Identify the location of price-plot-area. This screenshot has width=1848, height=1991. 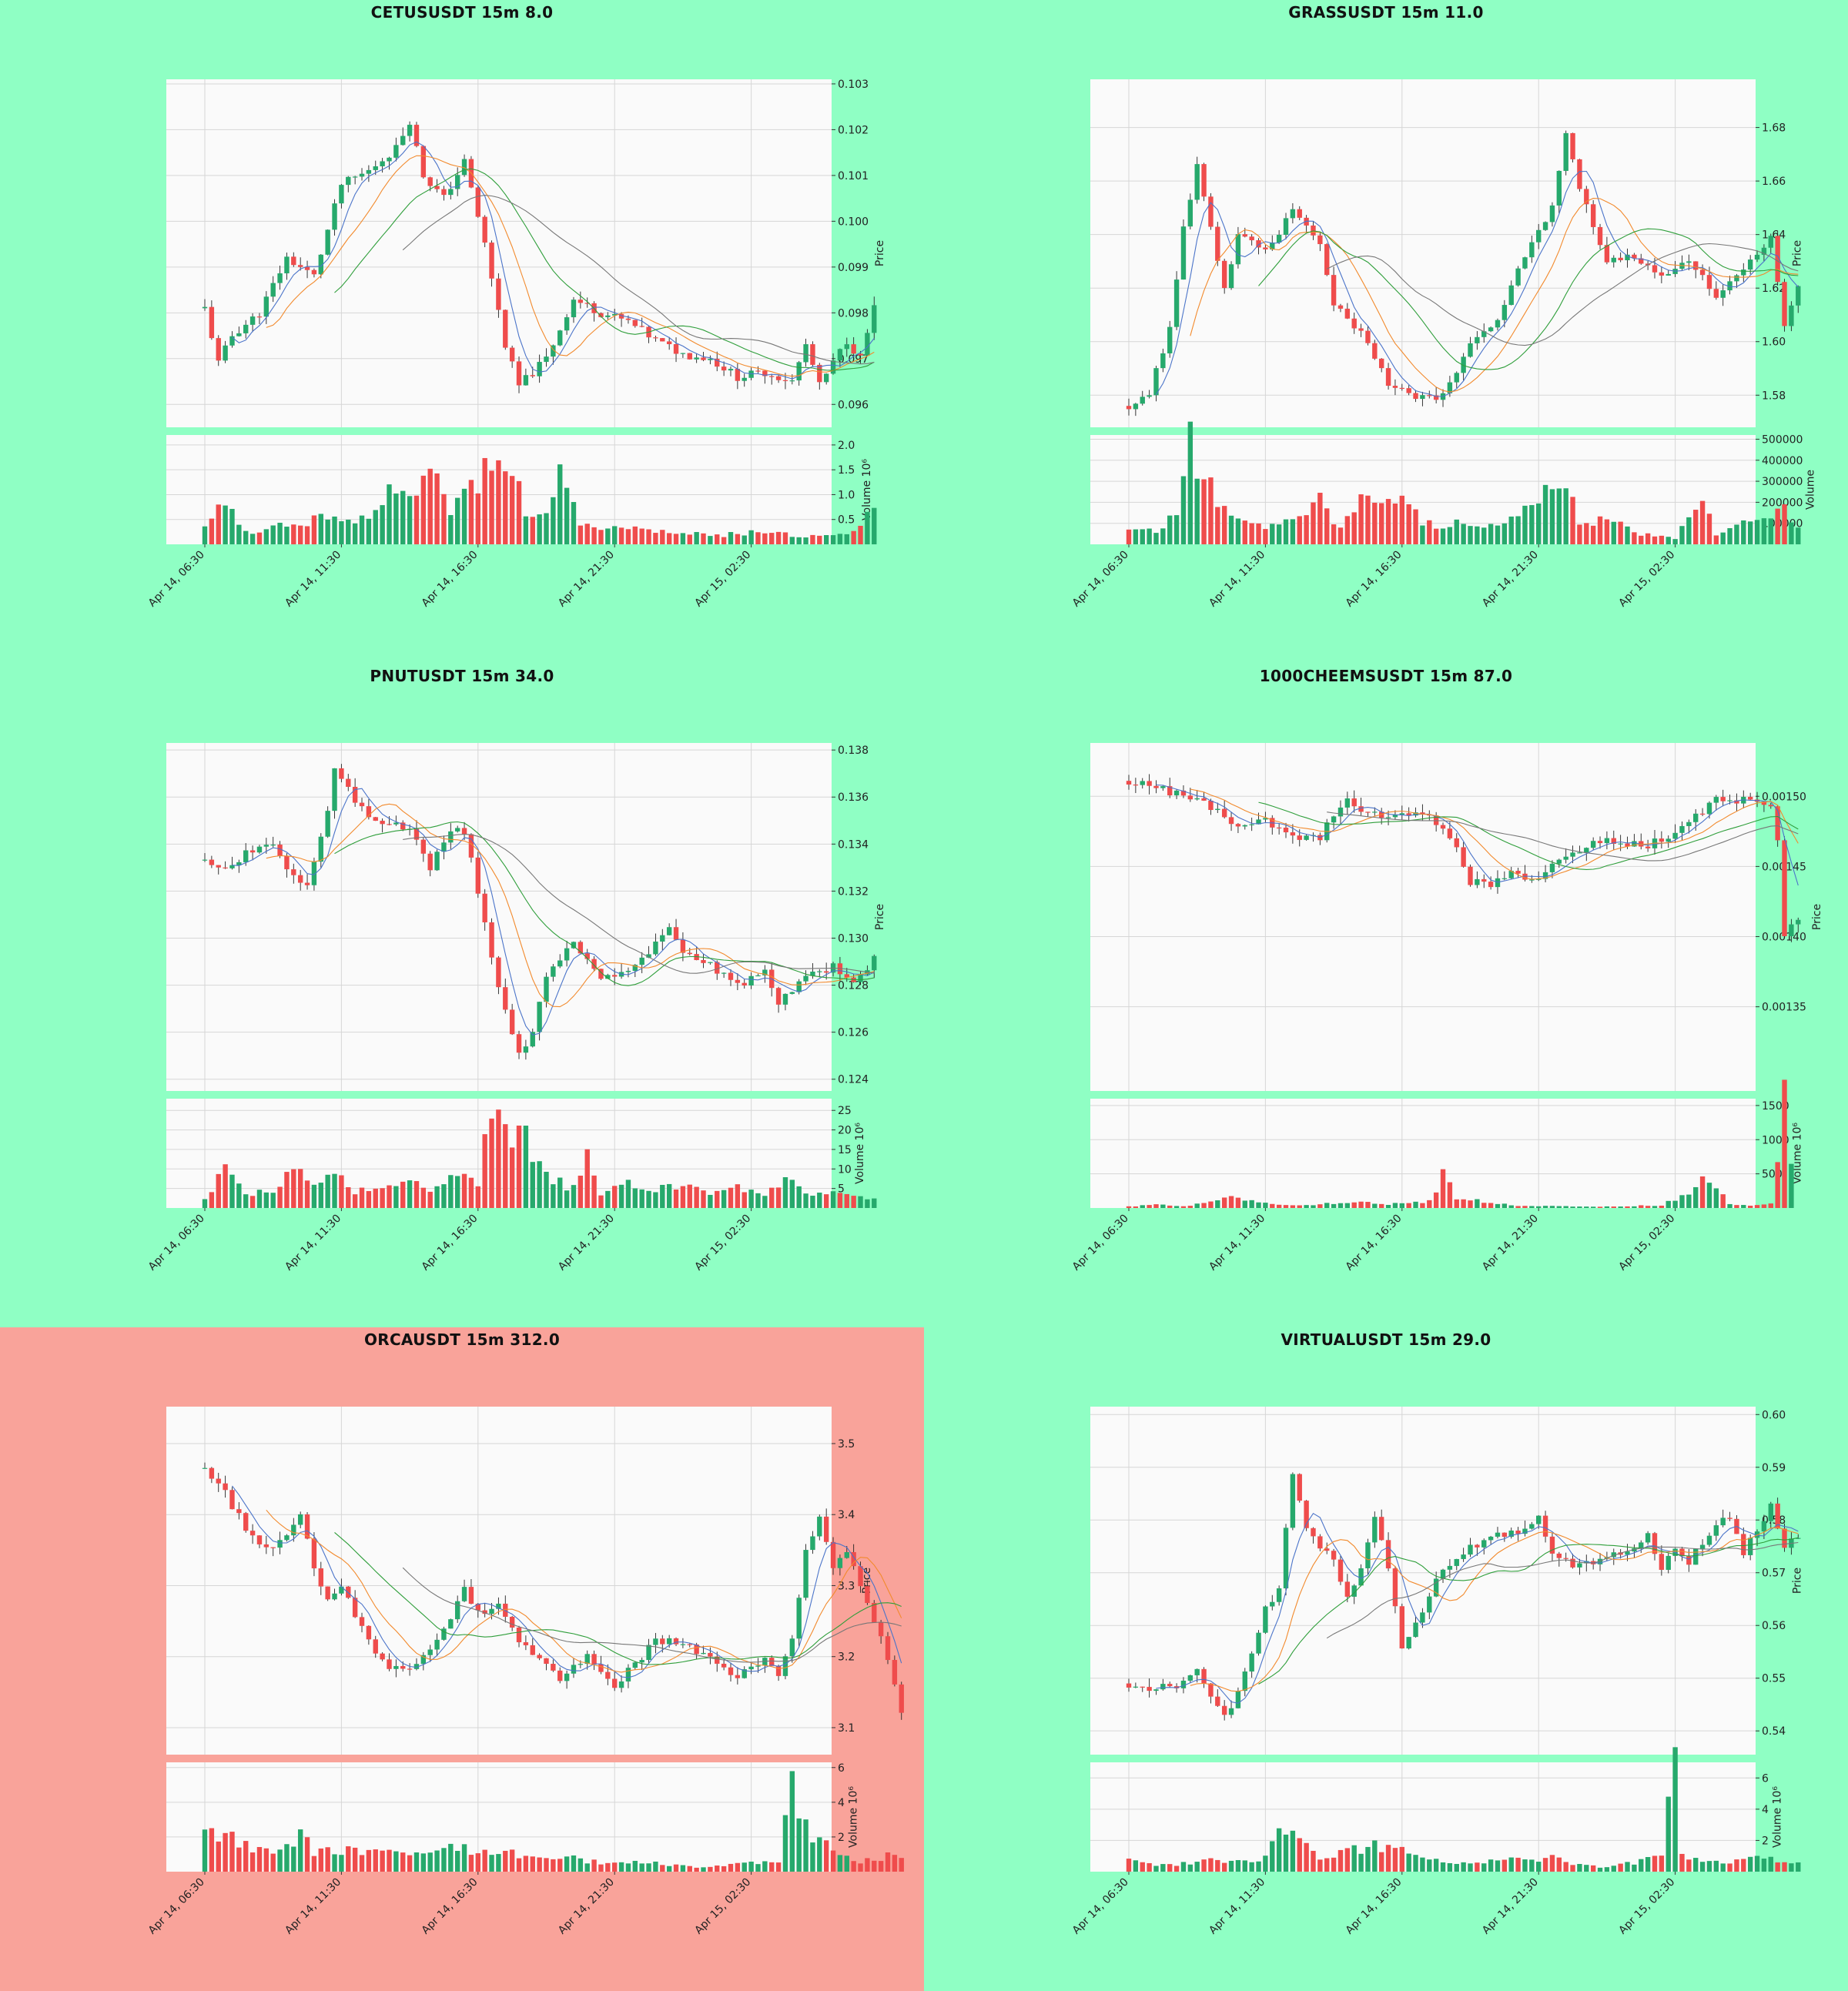
(1423, 1581).